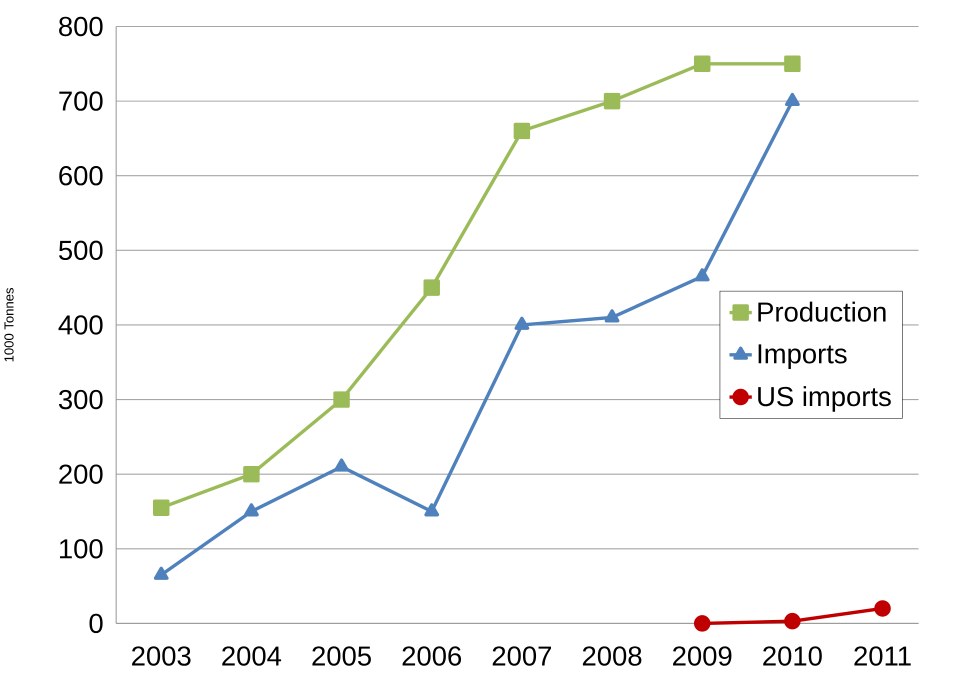 Image resolution: width=965 pixels, height=686 pixels. I want to click on y-tick-label: 400, so click(80, 325).